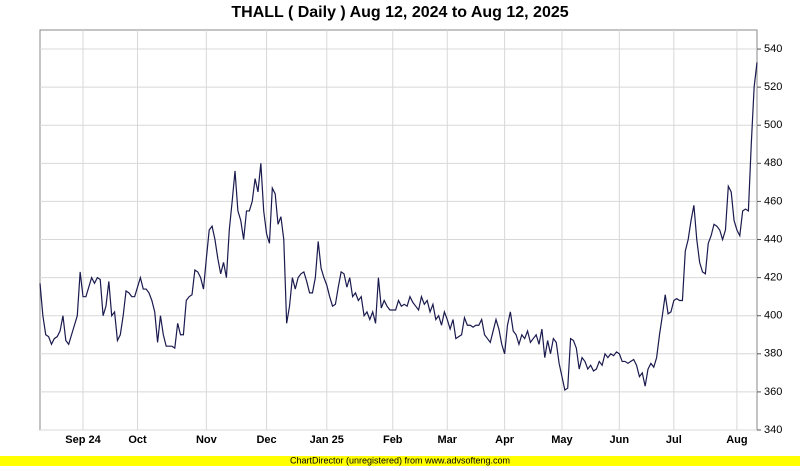 This screenshot has width=800, height=471. Describe the element at coordinates (562, 440) in the screenshot. I see `x-tick-label: May` at that location.